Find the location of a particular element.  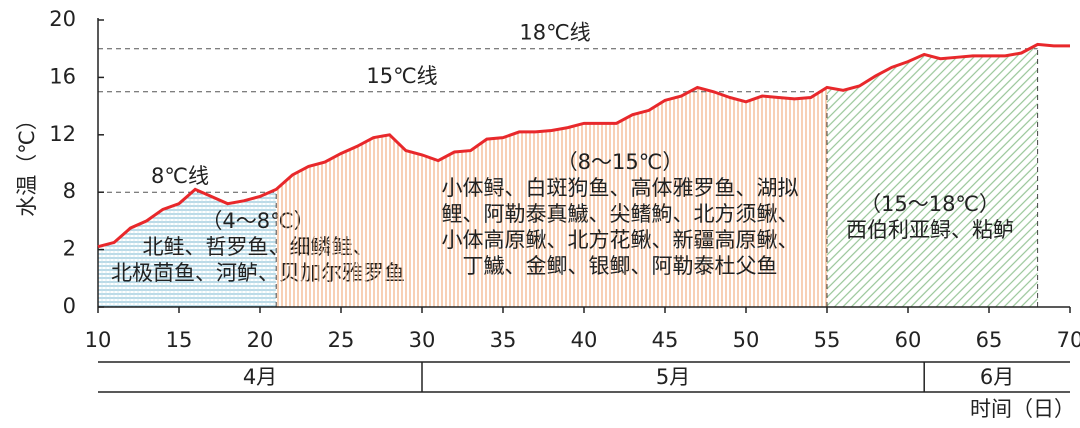

x-tick-label: 15 is located at coordinates (179, 340).